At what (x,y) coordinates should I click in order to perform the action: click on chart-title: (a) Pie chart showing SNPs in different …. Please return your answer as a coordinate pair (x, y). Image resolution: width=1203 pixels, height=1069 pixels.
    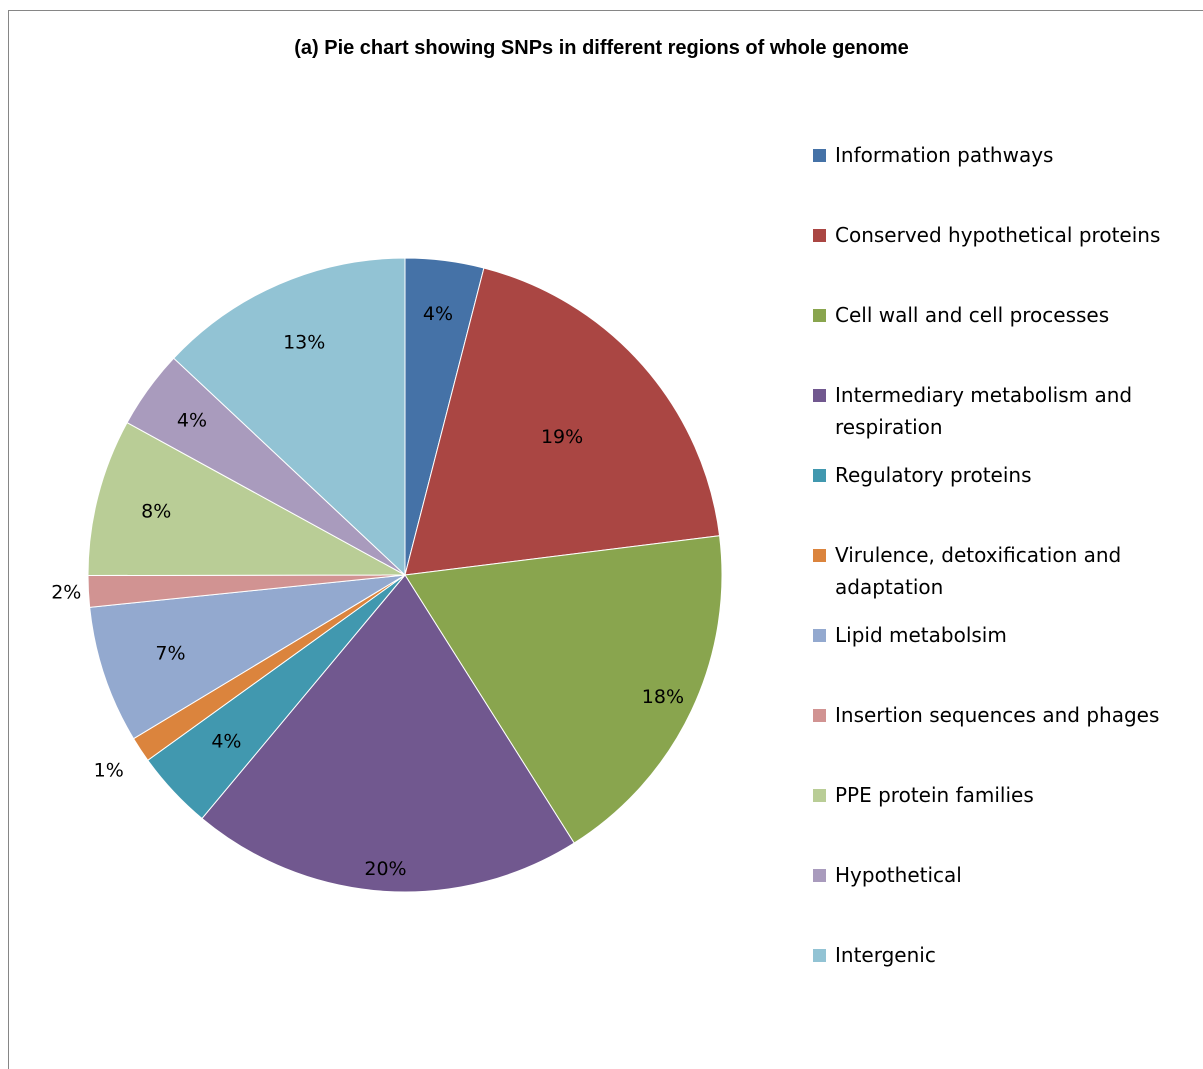
    Looking at the image, I should click on (601, 48).